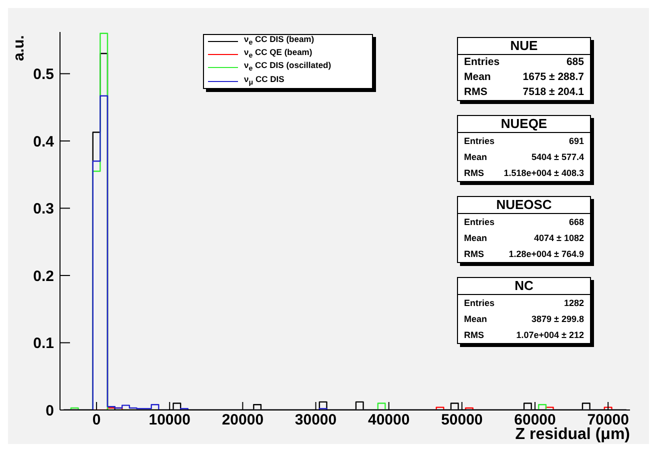  Describe the element at coordinates (389, 420) in the screenshot. I see `x-tick-label: 40000` at that location.